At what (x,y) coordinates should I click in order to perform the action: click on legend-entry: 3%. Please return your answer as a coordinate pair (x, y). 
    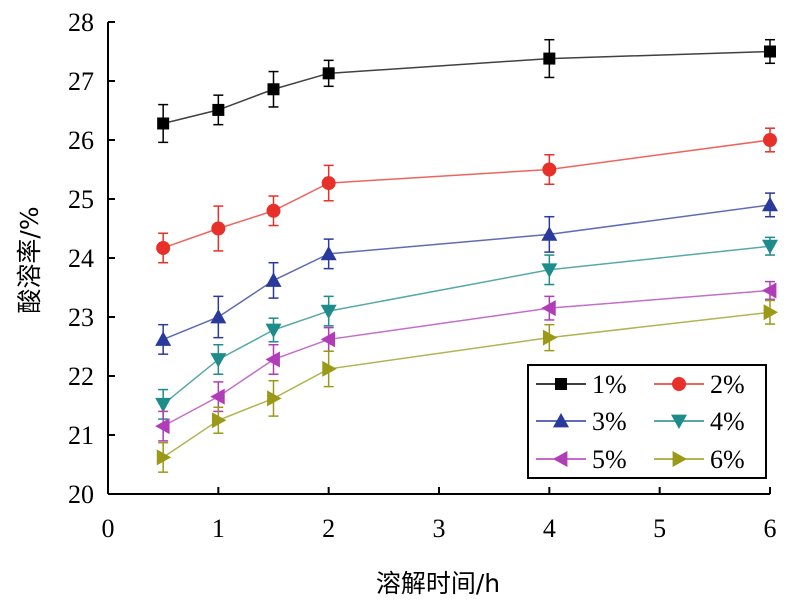
    Looking at the image, I should click on (581, 421).